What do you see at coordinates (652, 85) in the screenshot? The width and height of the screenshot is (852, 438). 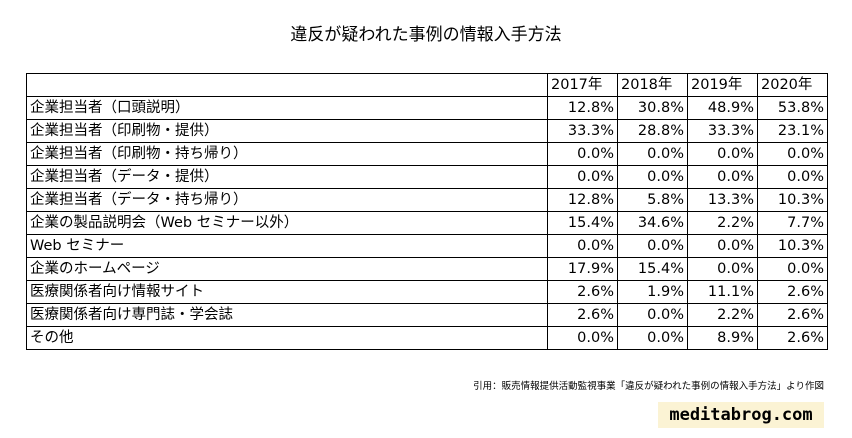 I see `header-cell-year: 2018年` at bounding box center [652, 85].